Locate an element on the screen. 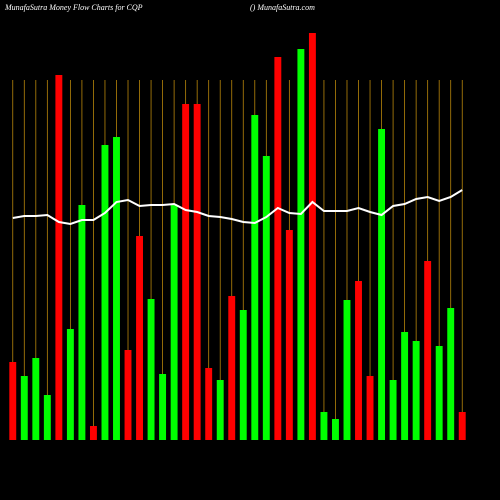 Image resolution: width=500 pixels, height=500 pixels. chart-subtitle: () MunafaSutra.com is located at coordinates (282, 7).